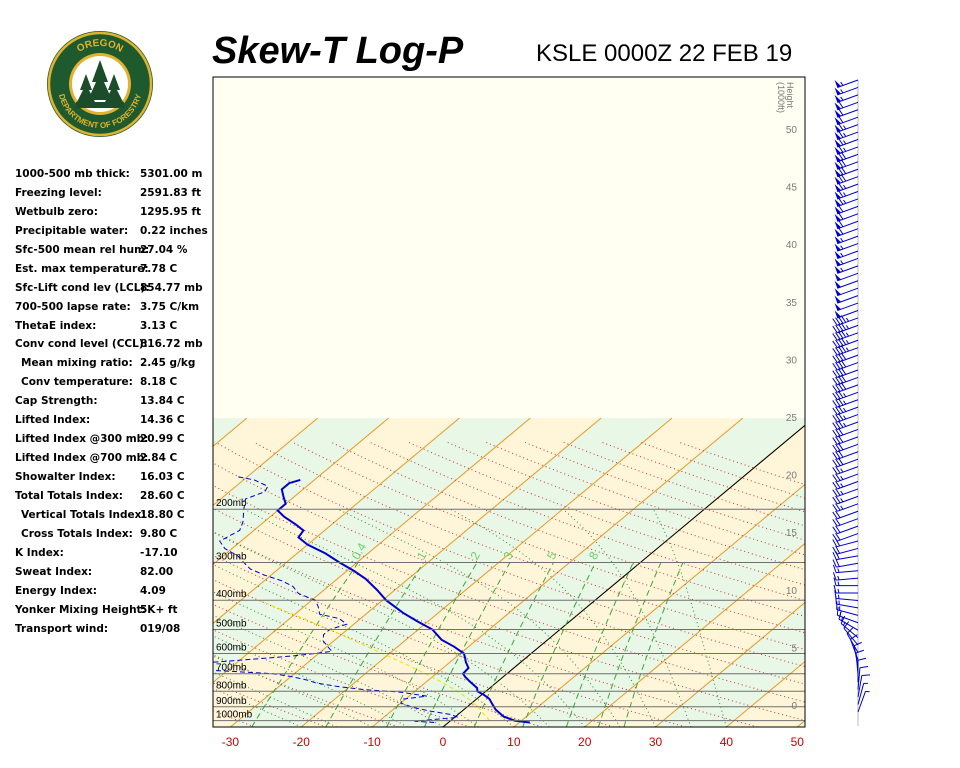 Image resolution: width=960 pixels, height=768 pixels. Describe the element at coordinates (792, 418) in the screenshot. I see `height-tick-label: 25` at that location.